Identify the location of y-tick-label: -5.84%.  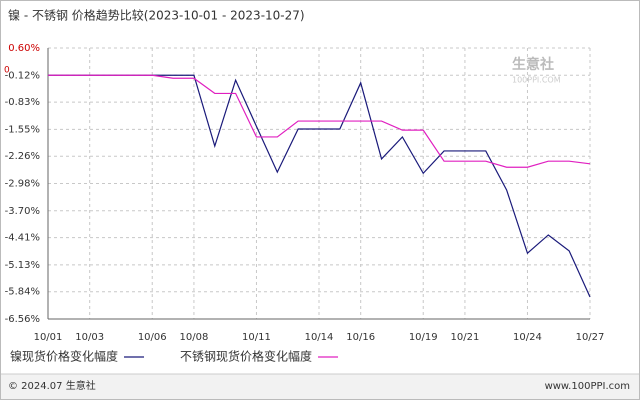
(22, 292).